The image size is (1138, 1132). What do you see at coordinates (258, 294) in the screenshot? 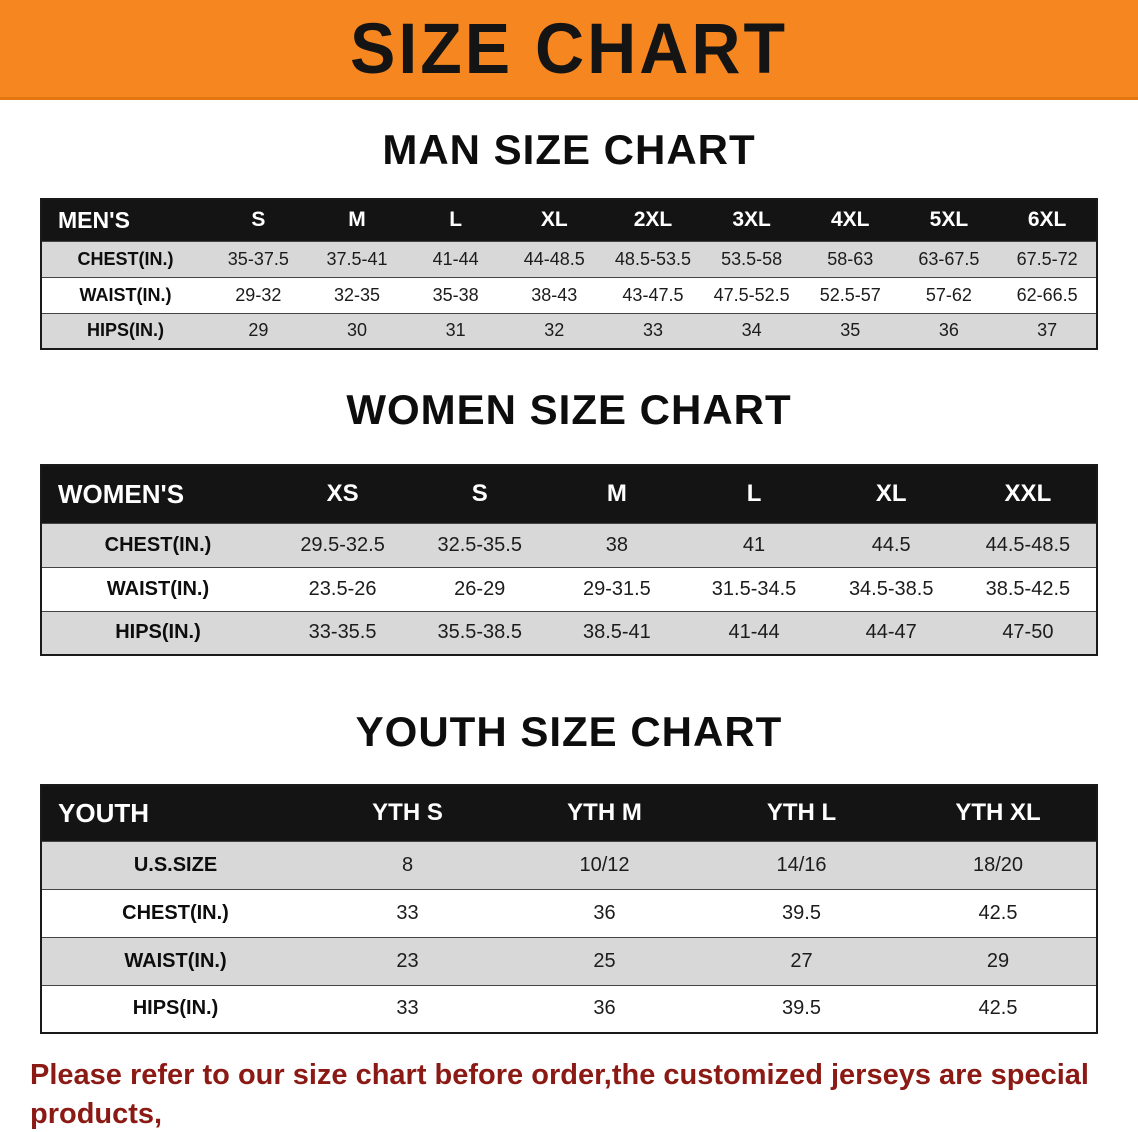
I see `table-cell: 29-32` at bounding box center [258, 294].